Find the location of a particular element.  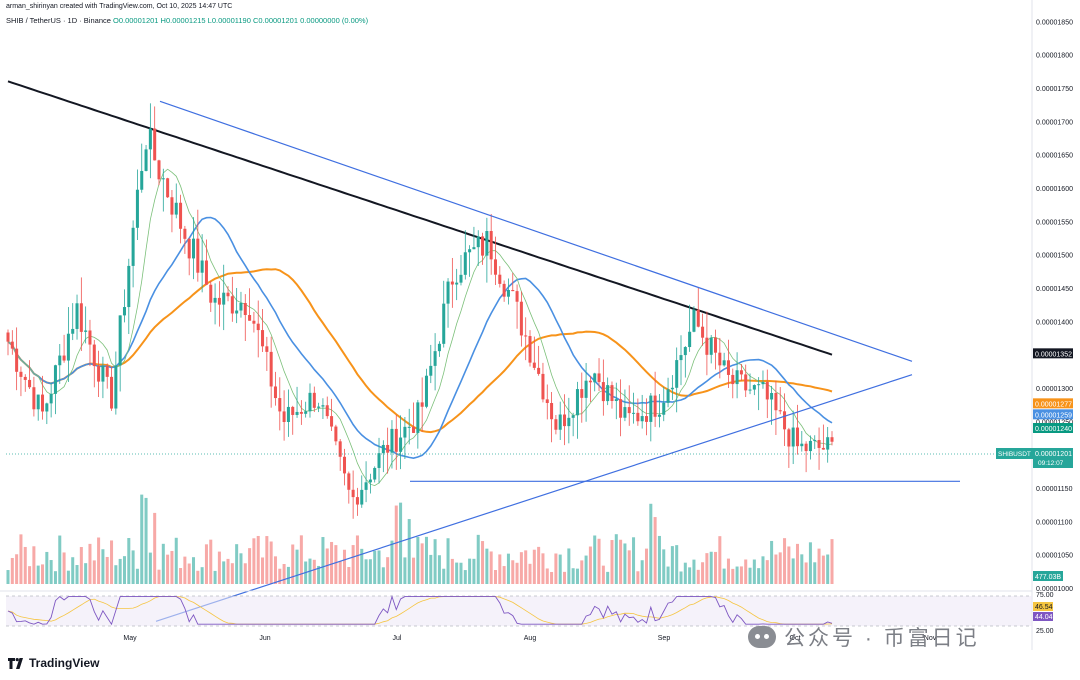

tradingview-brand: TradingView is located at coordinates (53, 663).